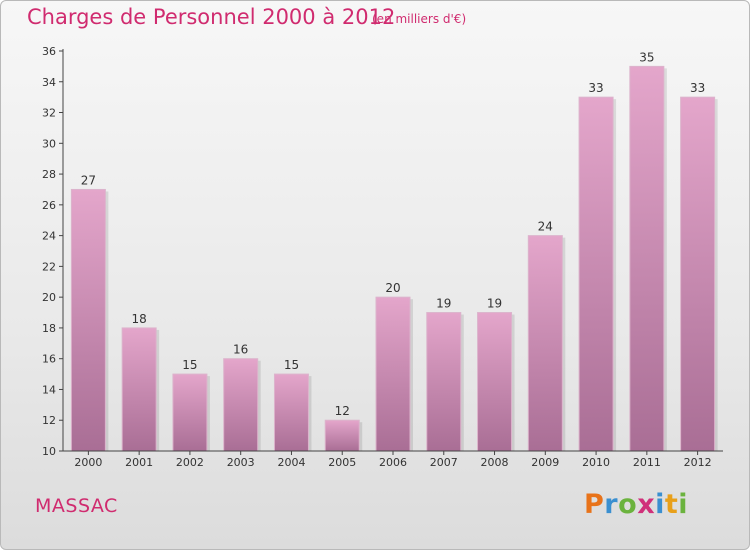  What do you see at coordinates (241, 462) in the screenshot?
I see `x-tick-label-2003: 2003` at bounding box center [241, 462].